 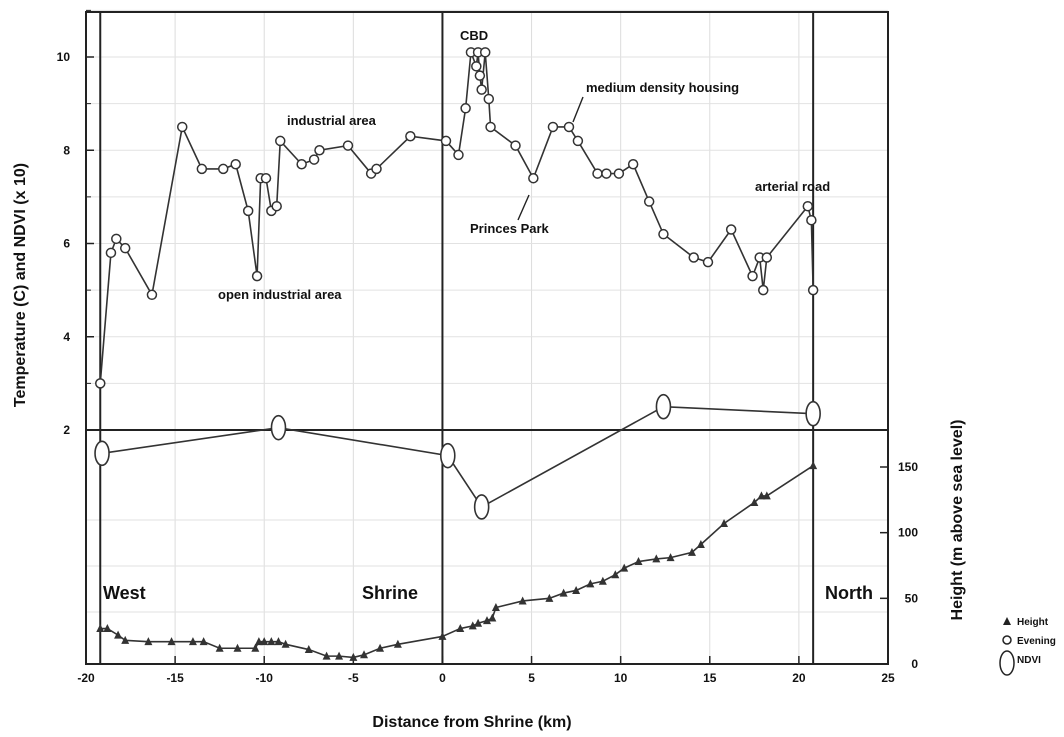 I want to click on x-tick-label: 25, so click(x=888, y=678).